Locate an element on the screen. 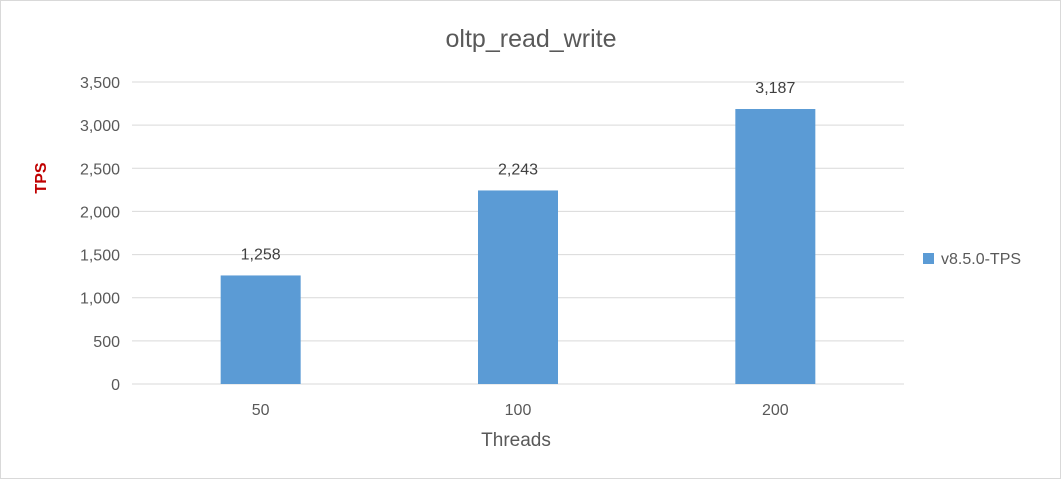  x-axis-title: Threads is located at coordinates (516, 440).